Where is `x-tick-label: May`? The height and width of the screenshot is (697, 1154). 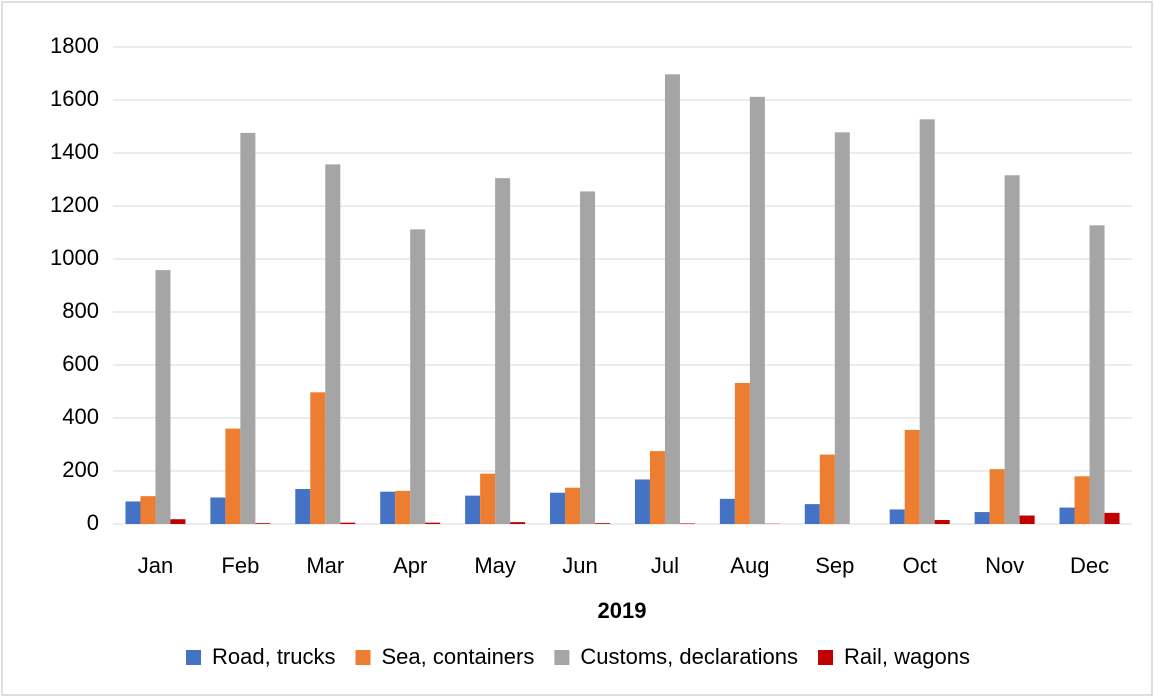 x-tick-label: May is located at coordinates (495, 565).